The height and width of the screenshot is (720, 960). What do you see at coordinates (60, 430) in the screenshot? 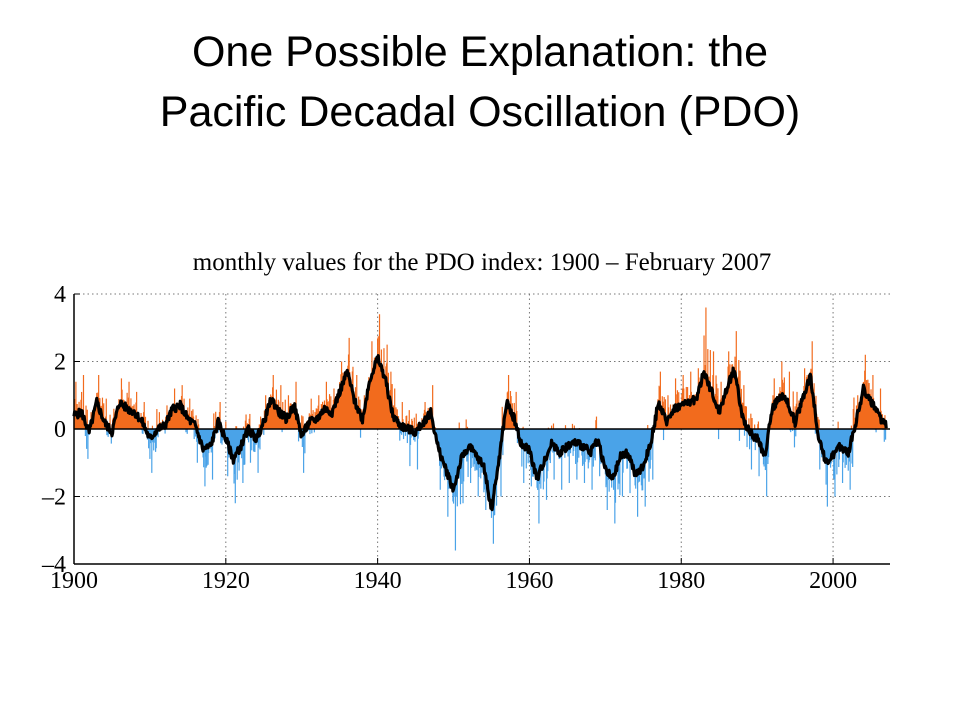
I see `y-tick-label: 0` at bounding box center [60, 430].